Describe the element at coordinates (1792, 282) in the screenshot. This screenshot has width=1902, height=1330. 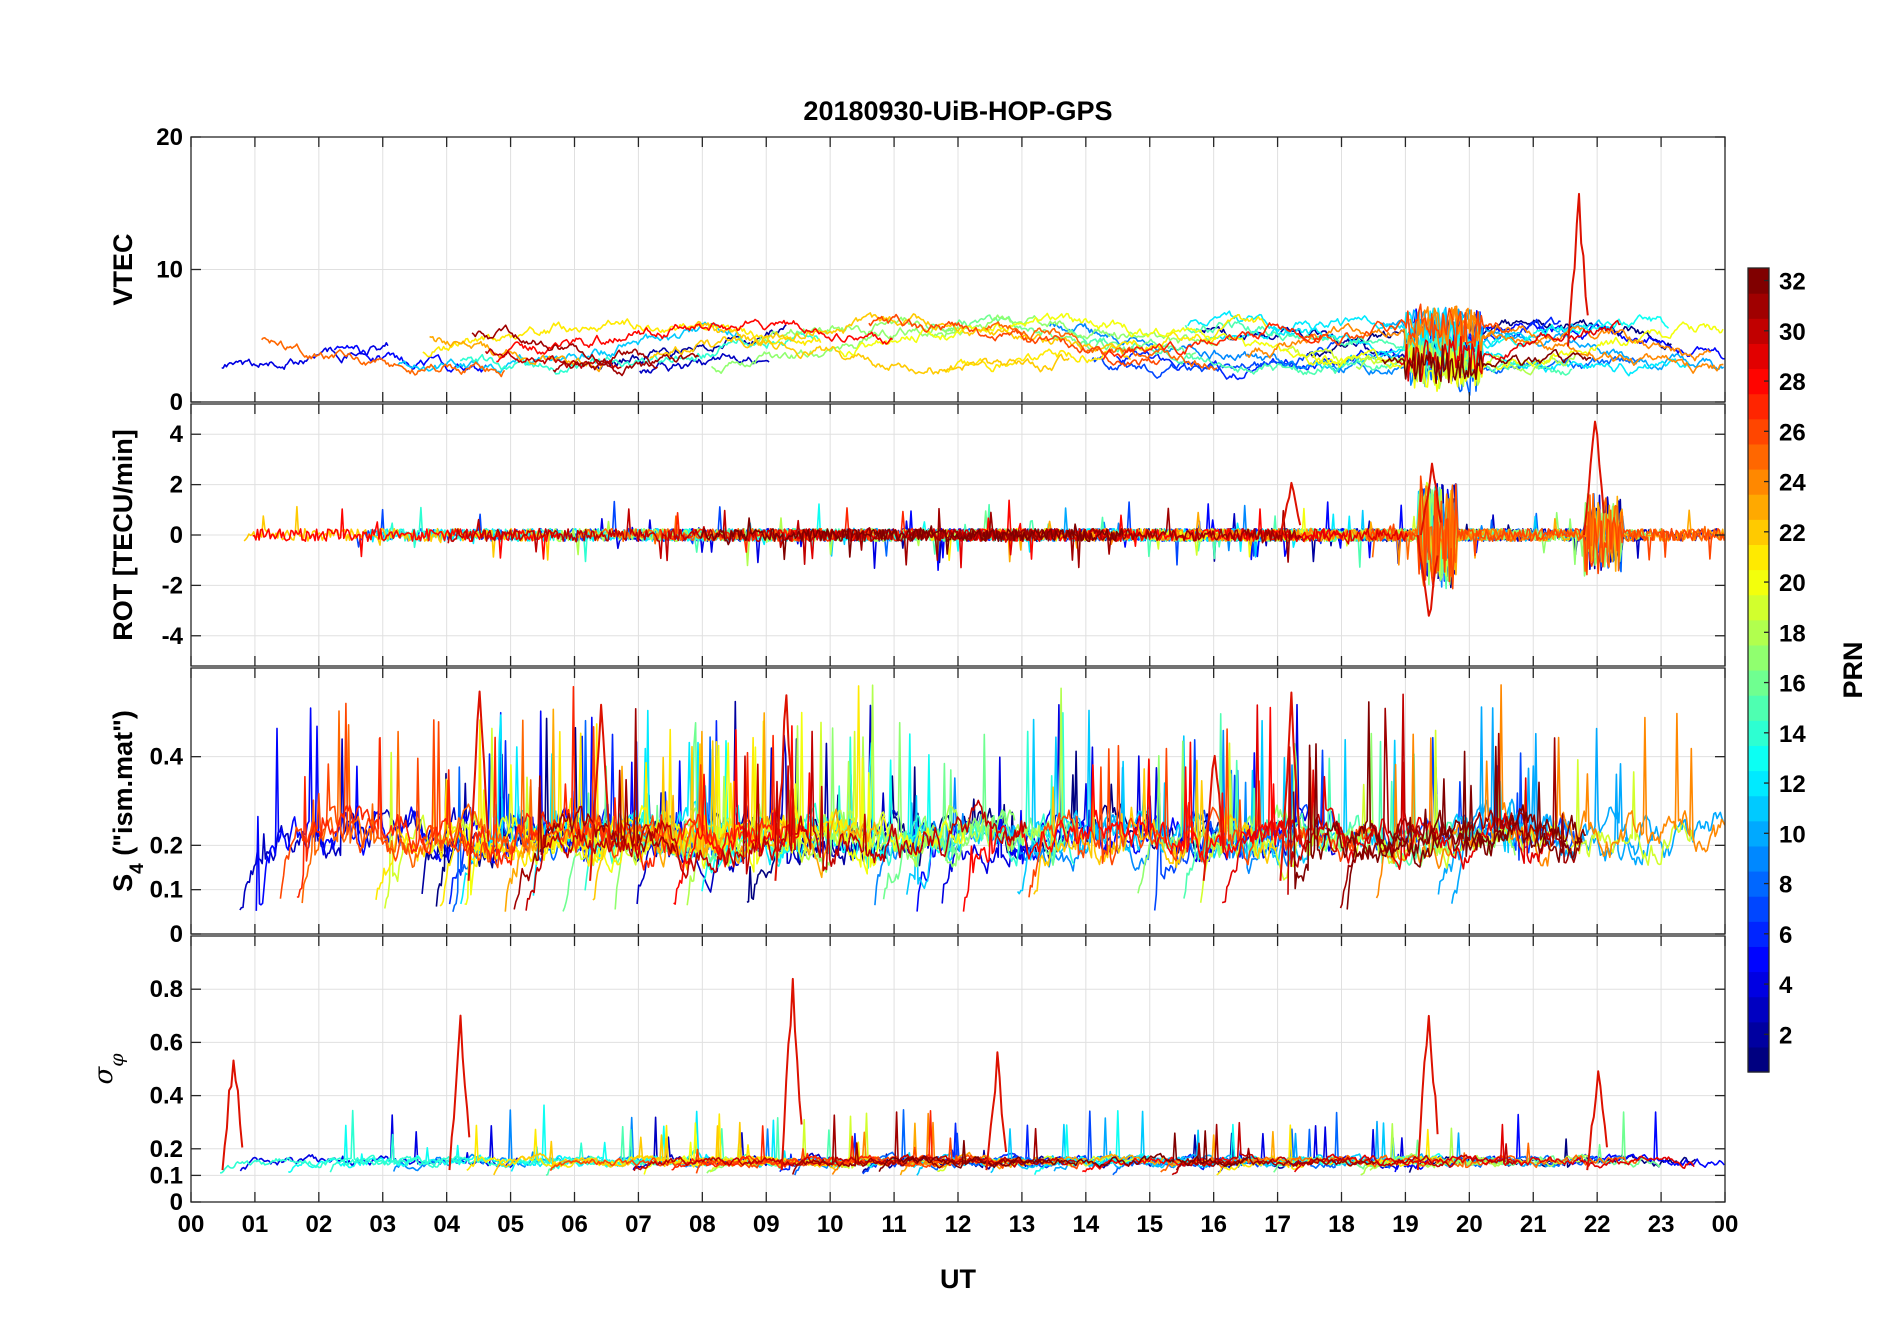
I see `colorbar-tick-label: 32` at that location.